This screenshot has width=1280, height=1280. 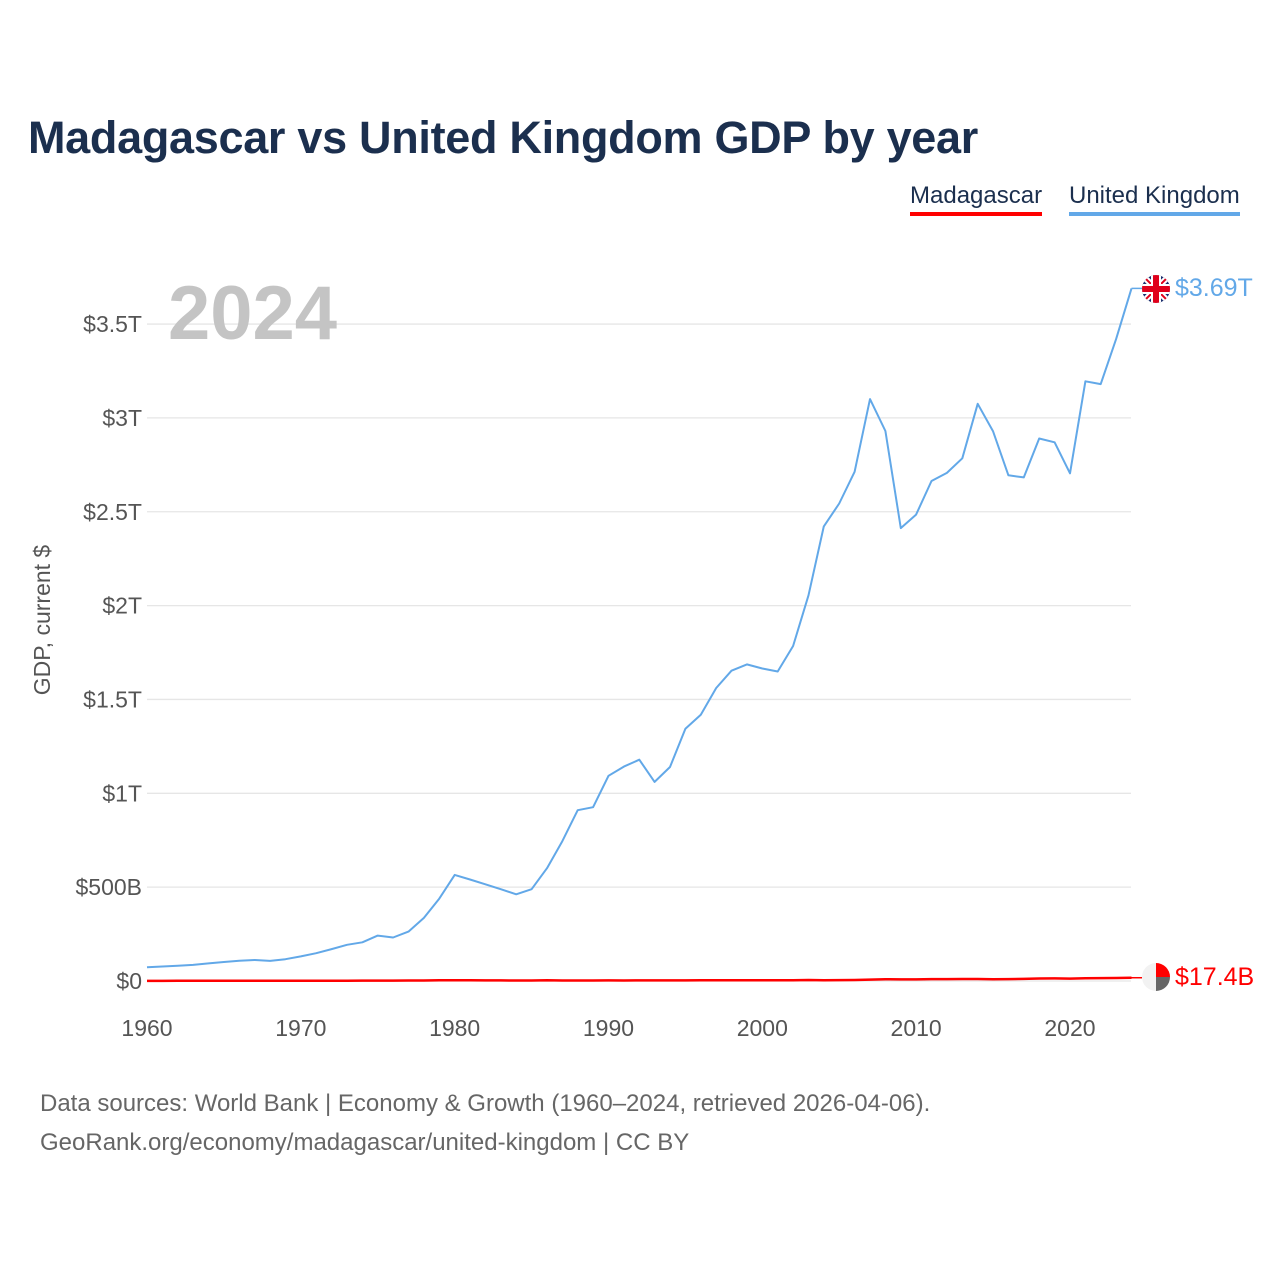 What do you see at coordinates (639, 979) in the screenshot?
I see `series-line-madagascar` at bounding box center [639, 979].